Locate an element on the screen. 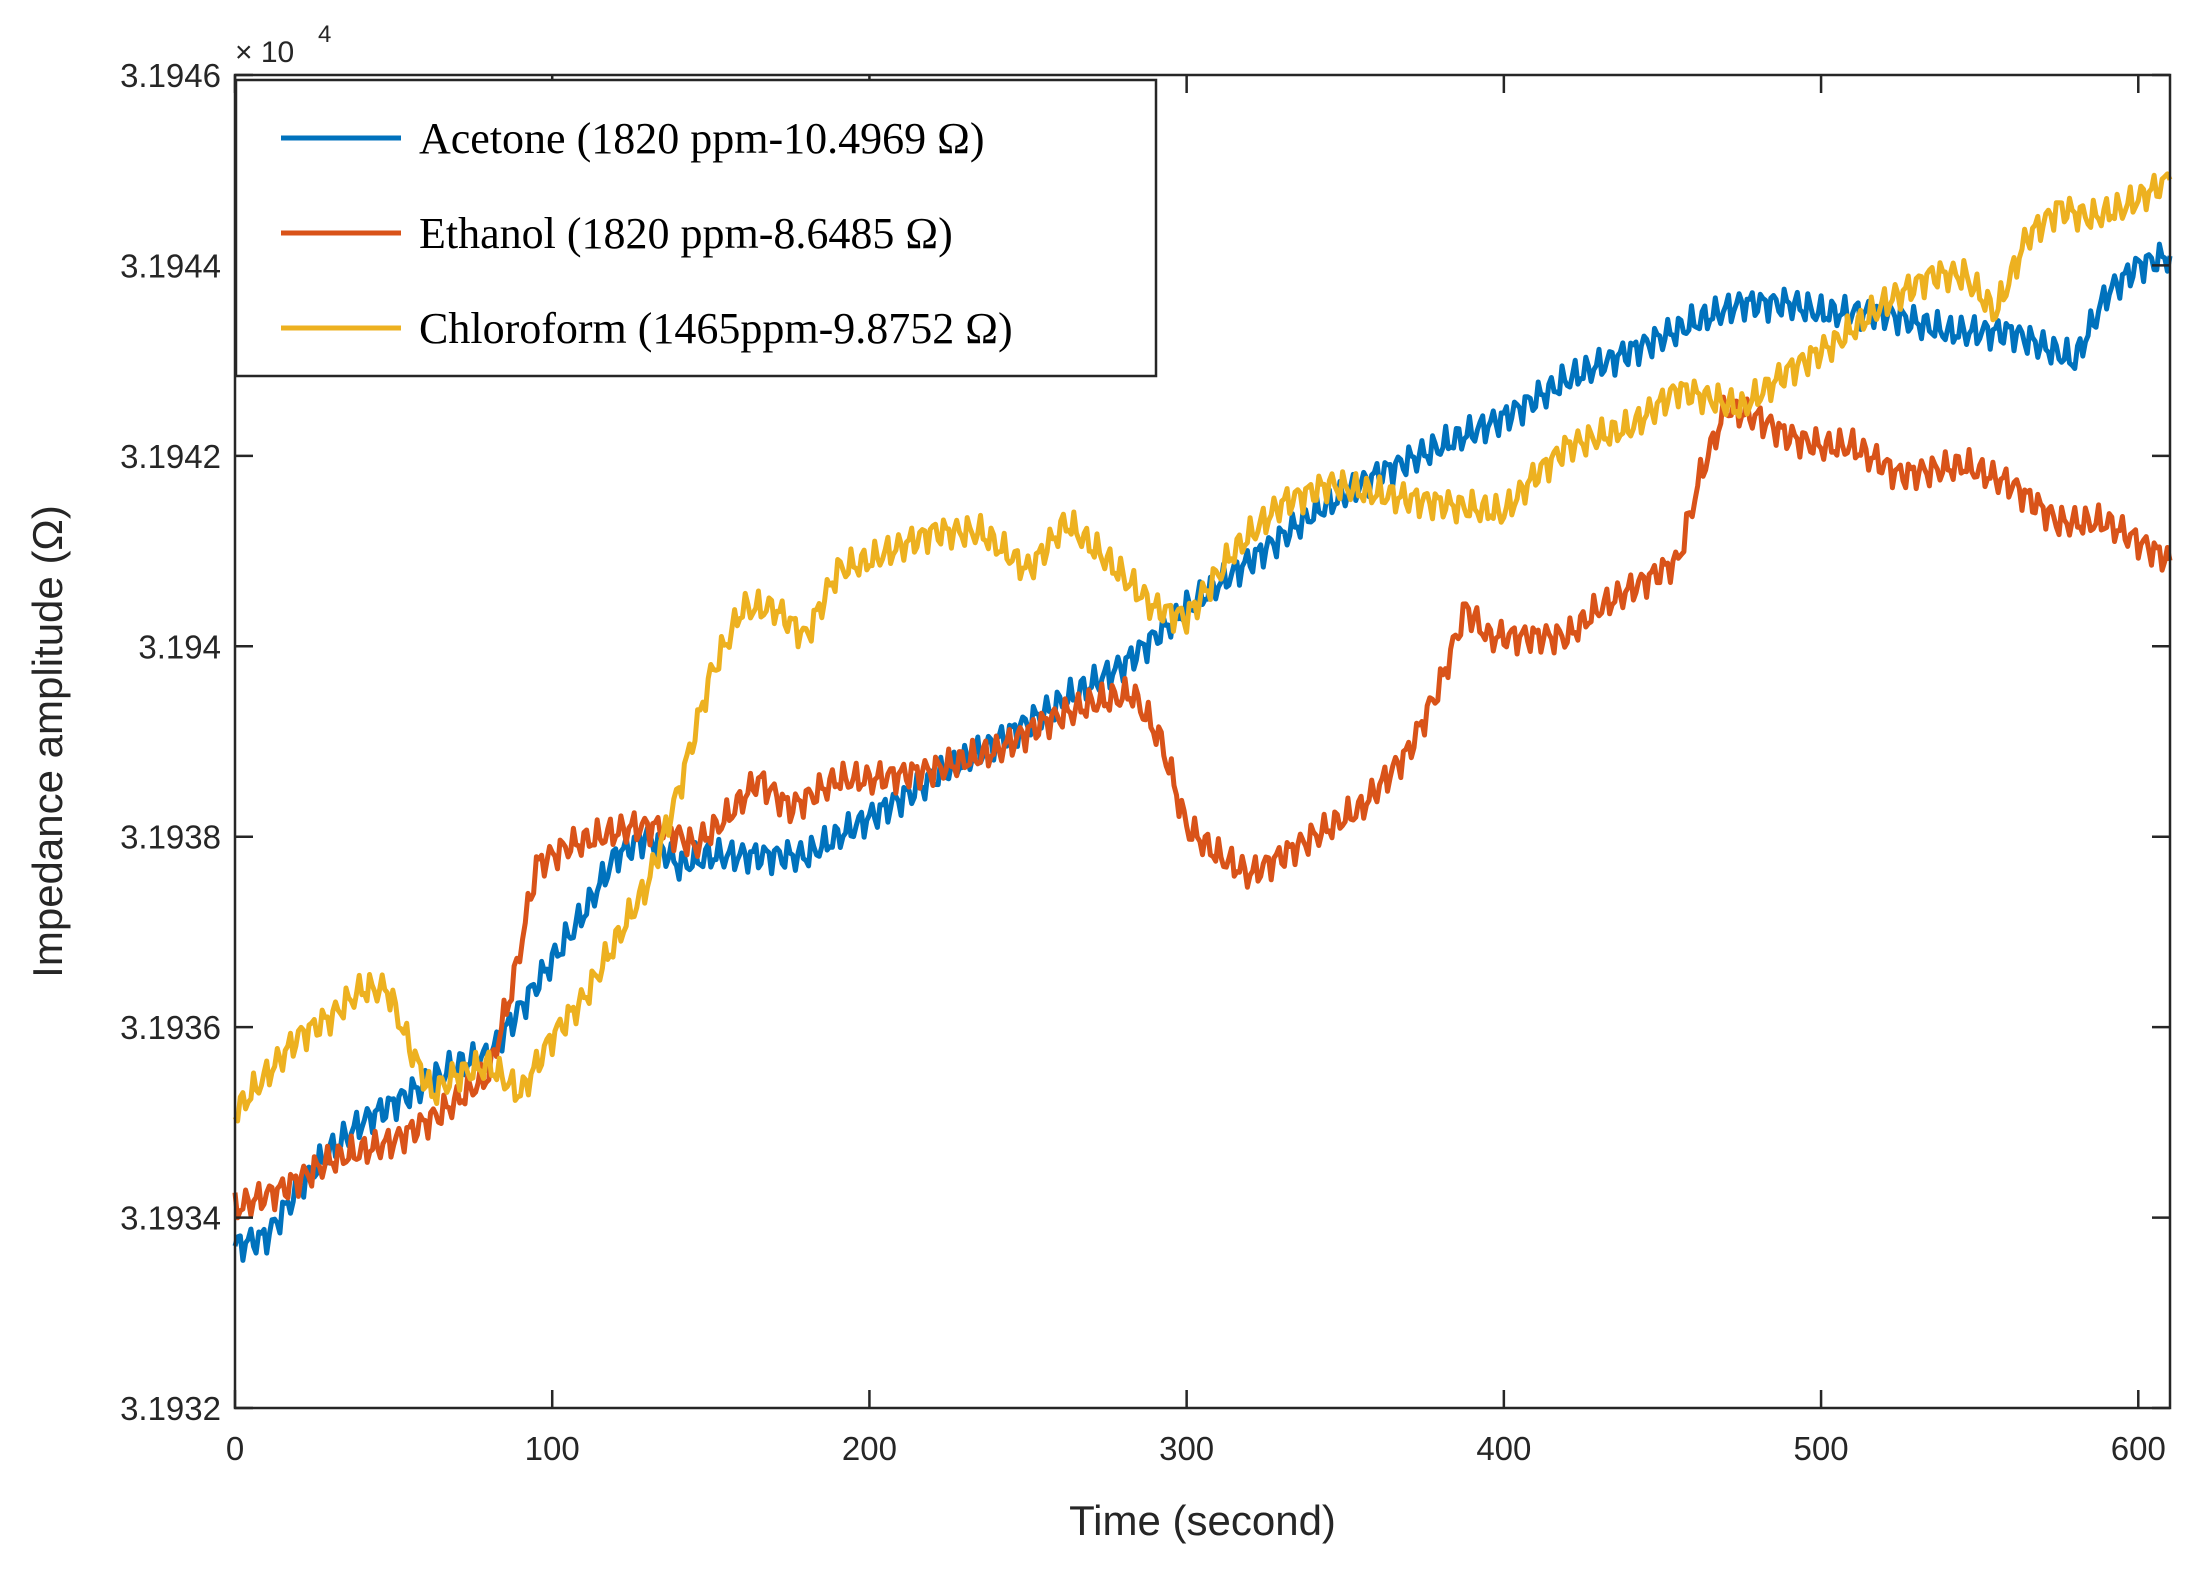  legend-label-2: Ethanol (1820 ppm-8.6485 Ω) is located at coordinates (686, 233).